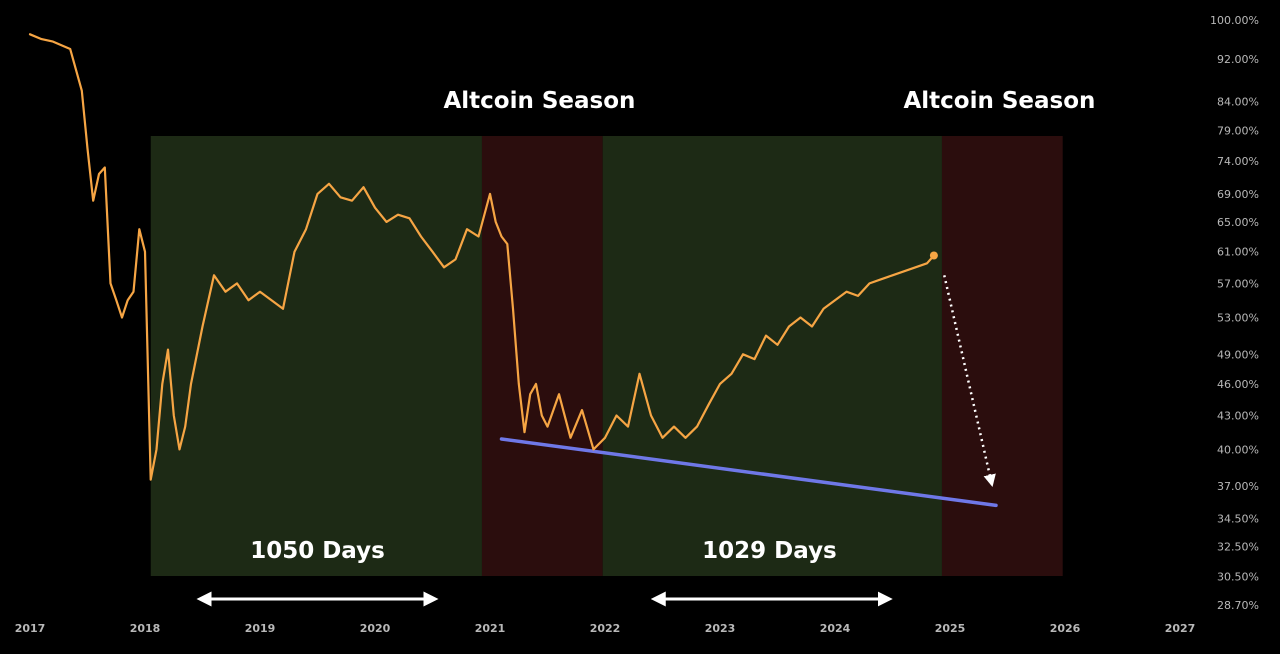  What do you see at coordinates (1238, 194) in the screenshot?
I see `y-tick-label: 69.00%` at bounding box center [1238, 194].